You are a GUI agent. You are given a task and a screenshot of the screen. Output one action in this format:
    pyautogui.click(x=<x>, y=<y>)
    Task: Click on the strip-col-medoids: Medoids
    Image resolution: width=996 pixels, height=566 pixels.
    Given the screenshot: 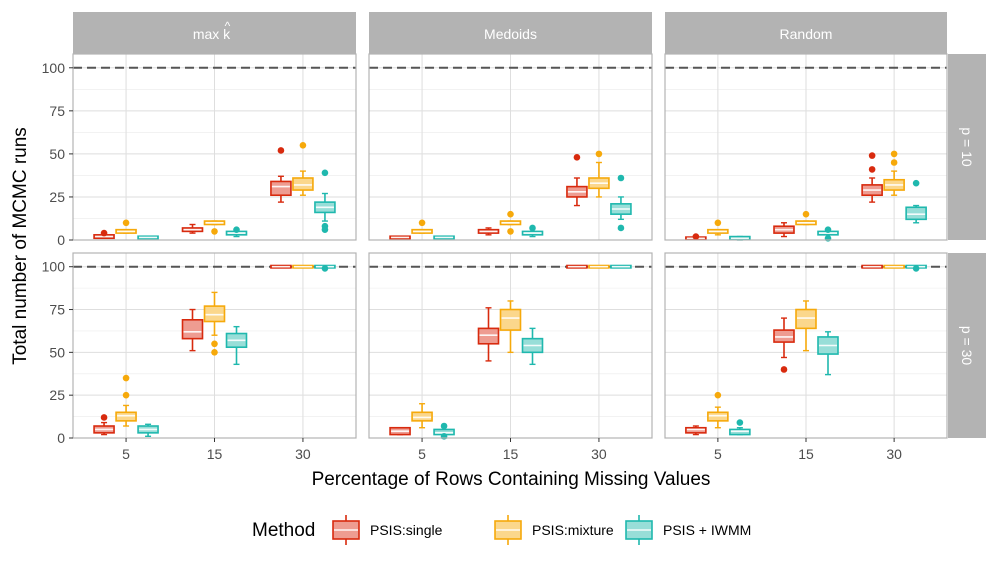 What is the action you would take?
    pyautogui.click(x=510, y=33)
    